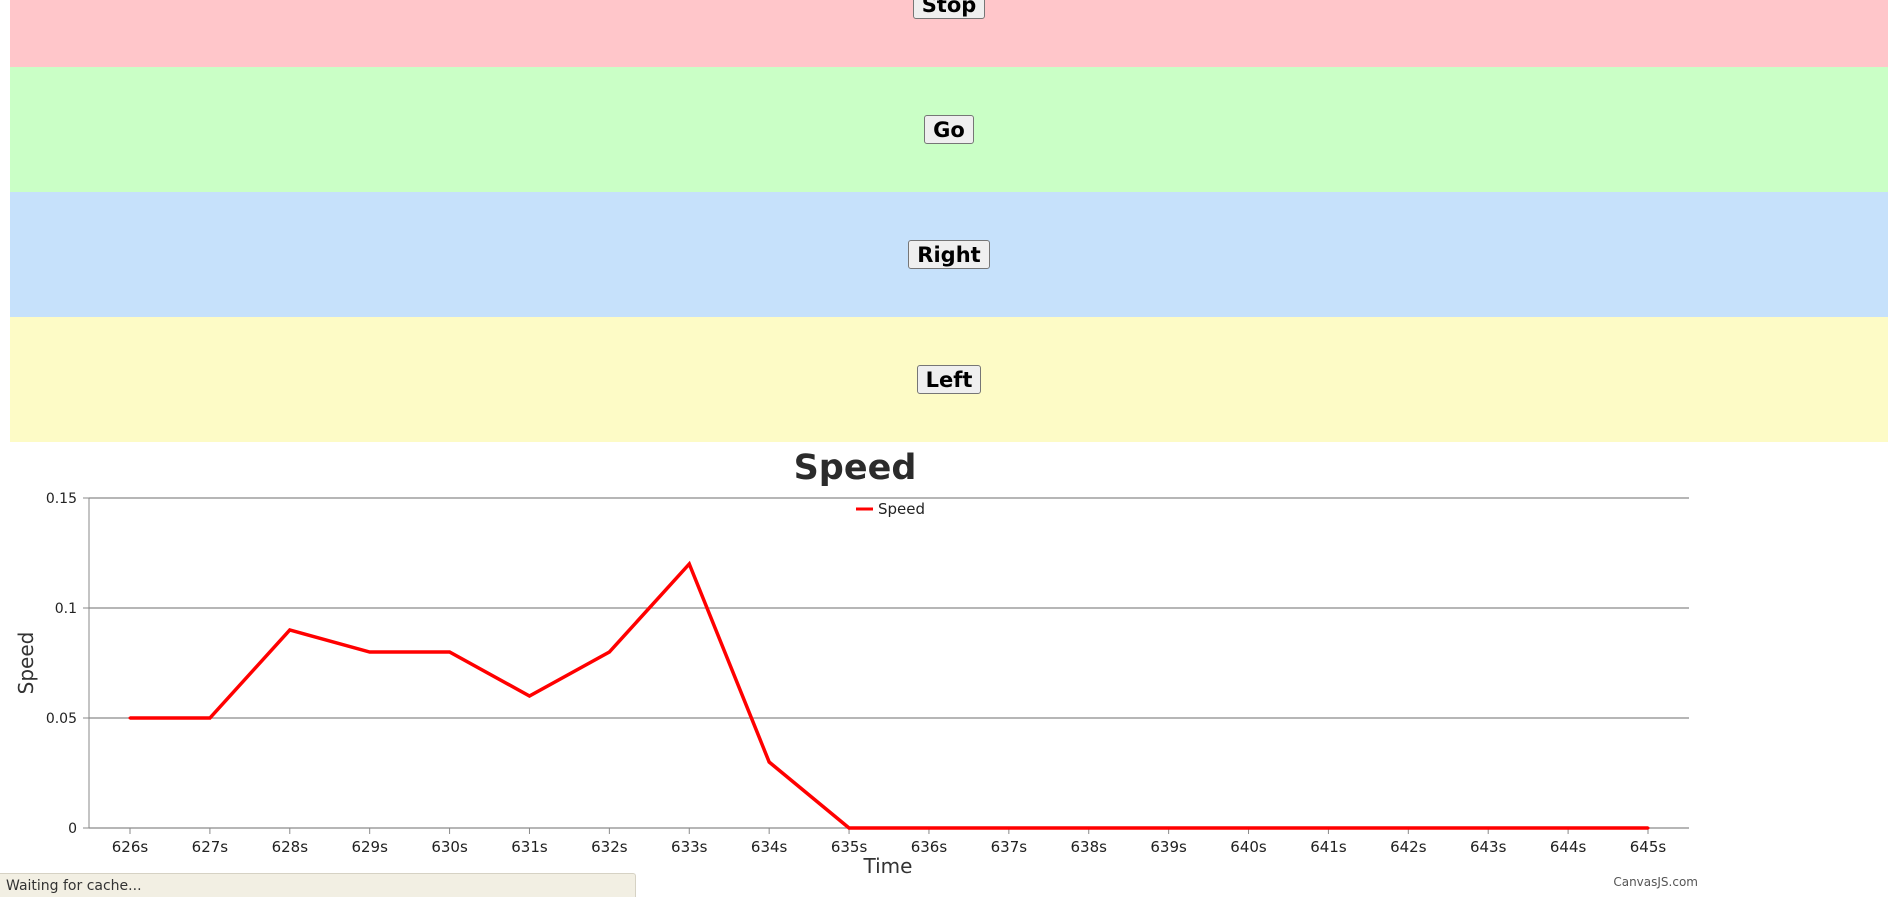  I want to click on x-tick-label: 636s, so click(929, 847).